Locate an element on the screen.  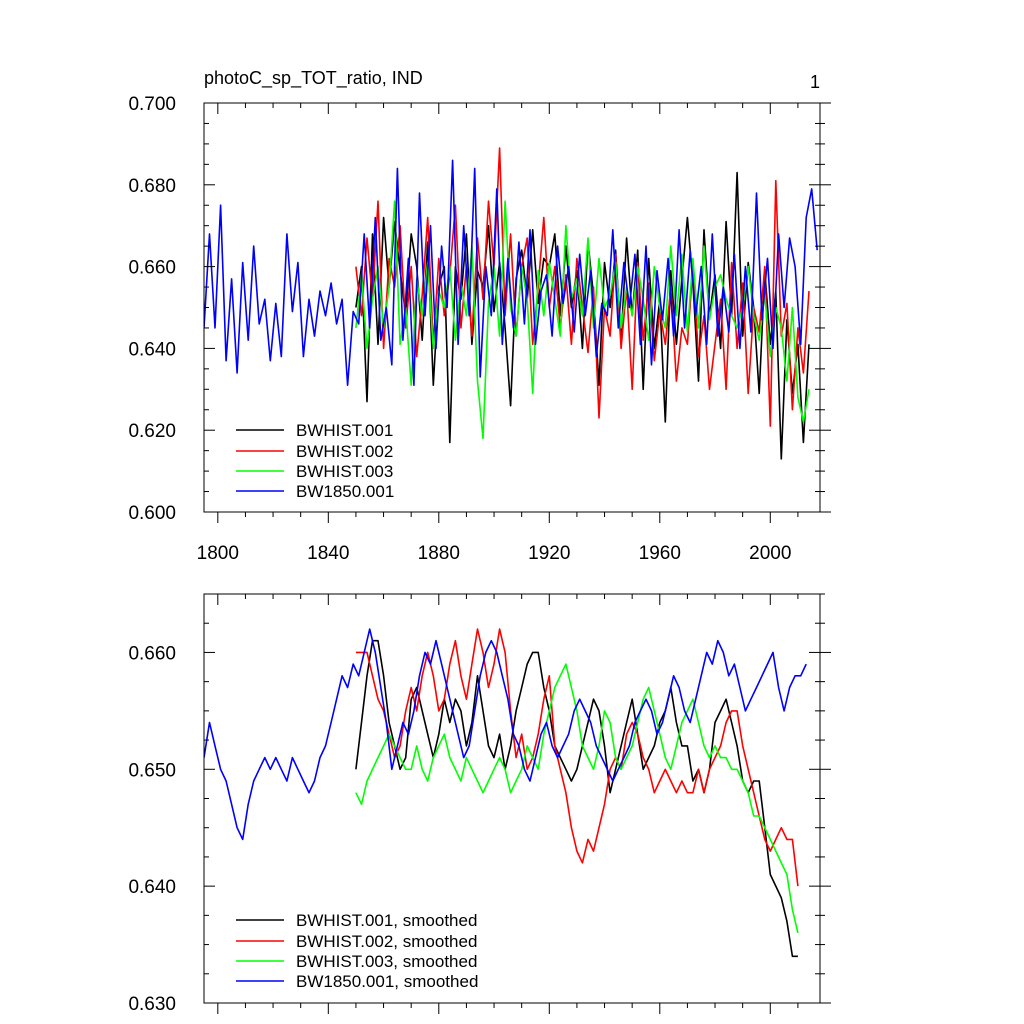
top-y-tick-label: 0.640 is located at coordinates (152, 349).